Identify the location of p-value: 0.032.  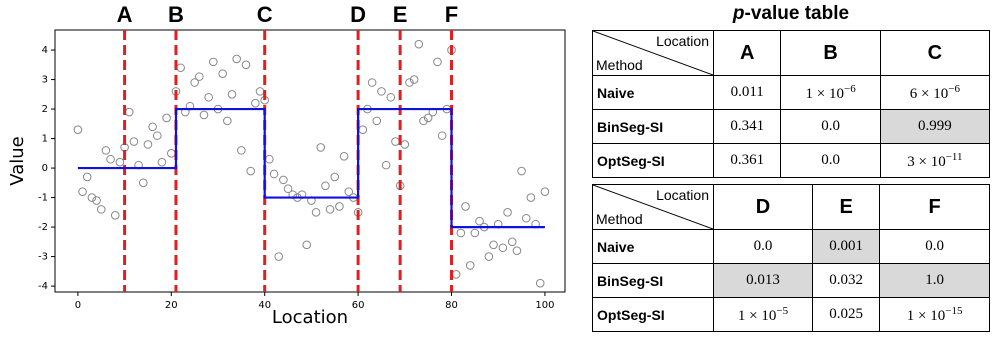
(846, 280).